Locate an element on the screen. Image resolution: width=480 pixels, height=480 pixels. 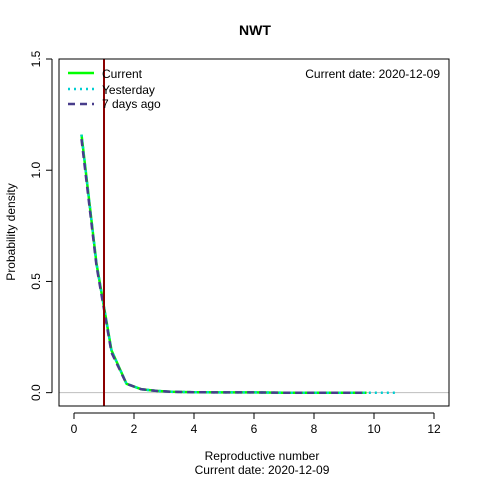
x-axis-sublabel: Current date: 2020-12-09 is located at coordinates (262, 470).